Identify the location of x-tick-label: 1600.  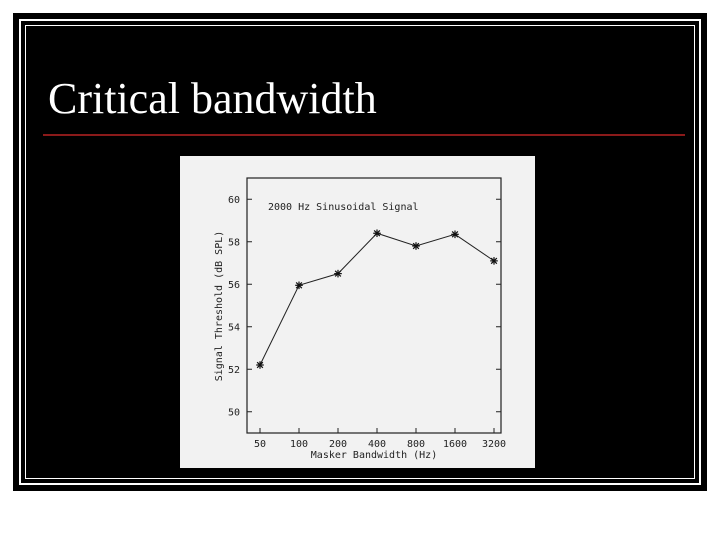
(455, 444).